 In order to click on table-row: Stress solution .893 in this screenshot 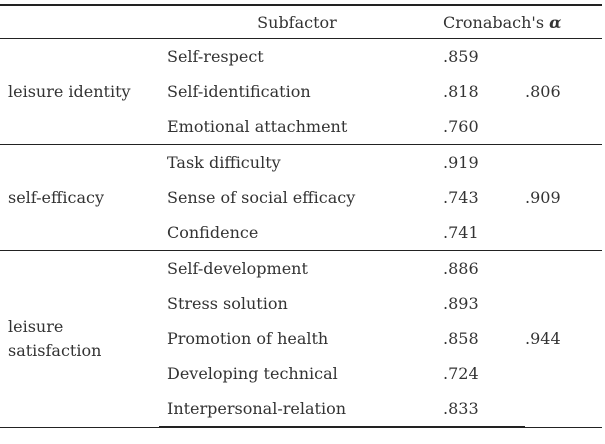, I will do `click(301, 303)`.